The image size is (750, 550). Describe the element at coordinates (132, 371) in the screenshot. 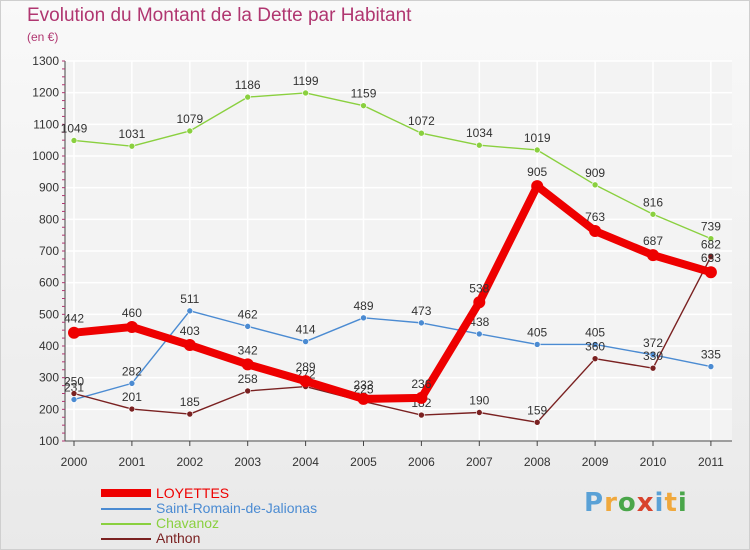

I see `data-label: 282` at that location.